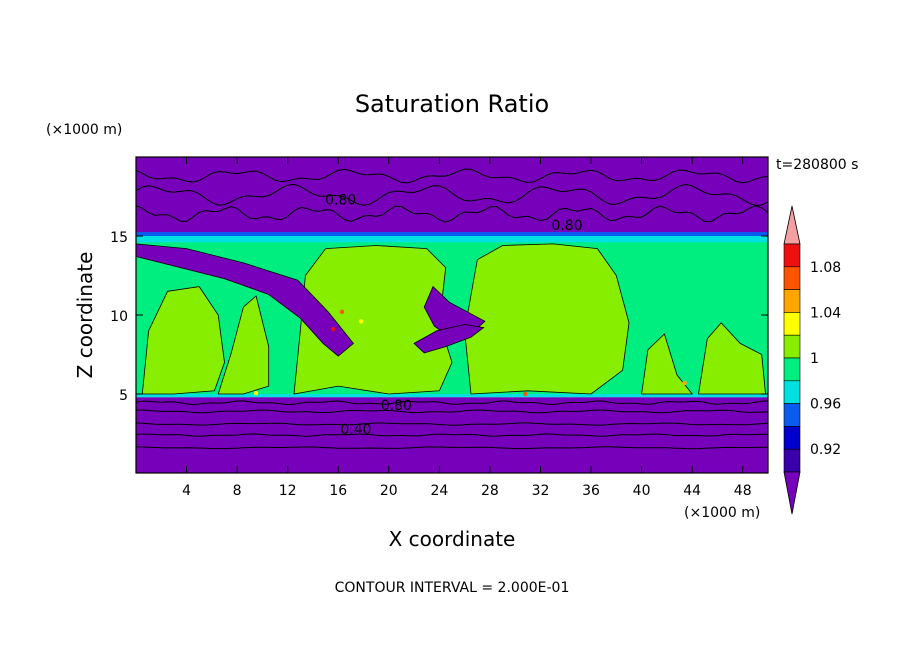  Describe the element at coordinates (591, 491) in the screenshot. I see `x-tick-label-8: 36` at that location.